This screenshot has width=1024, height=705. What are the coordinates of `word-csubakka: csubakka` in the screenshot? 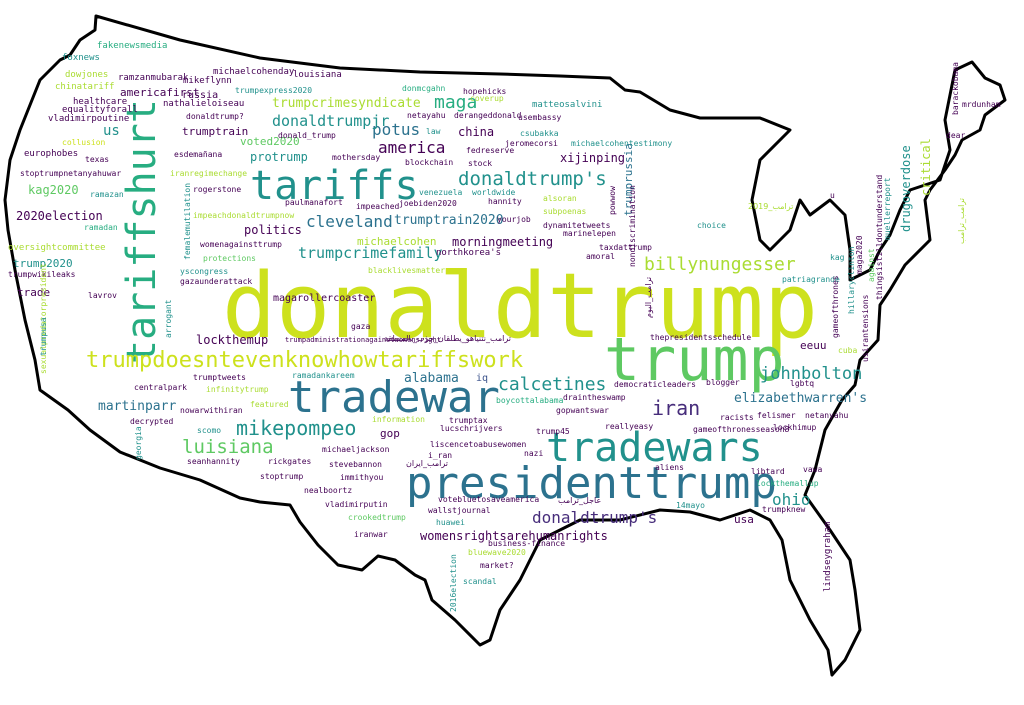 It's located at (539, 133).